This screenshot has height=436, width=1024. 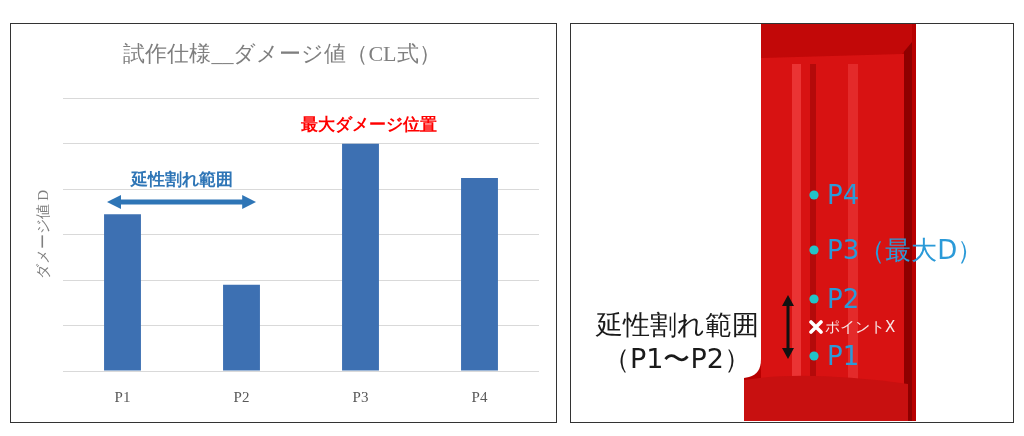 What do you see at coordinates (282, 53) in the screenshot?
I see `chart-title: 試作仕様__ダメージ値（CL式）` at bounding box center [282, 53].